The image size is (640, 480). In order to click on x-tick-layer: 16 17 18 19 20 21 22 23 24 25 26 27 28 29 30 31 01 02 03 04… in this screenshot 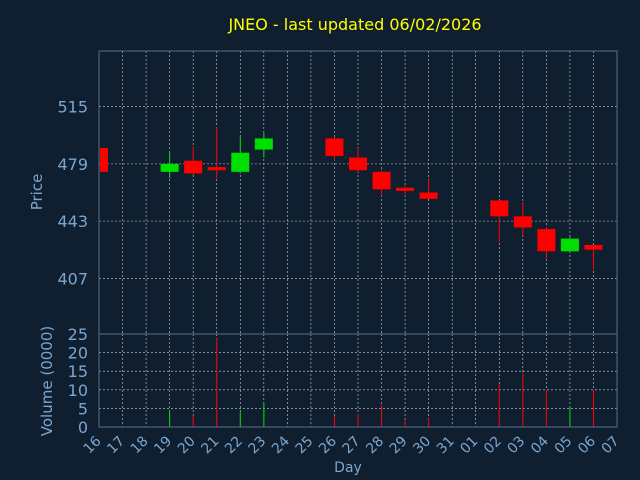, I will do `click(352, 445)`.